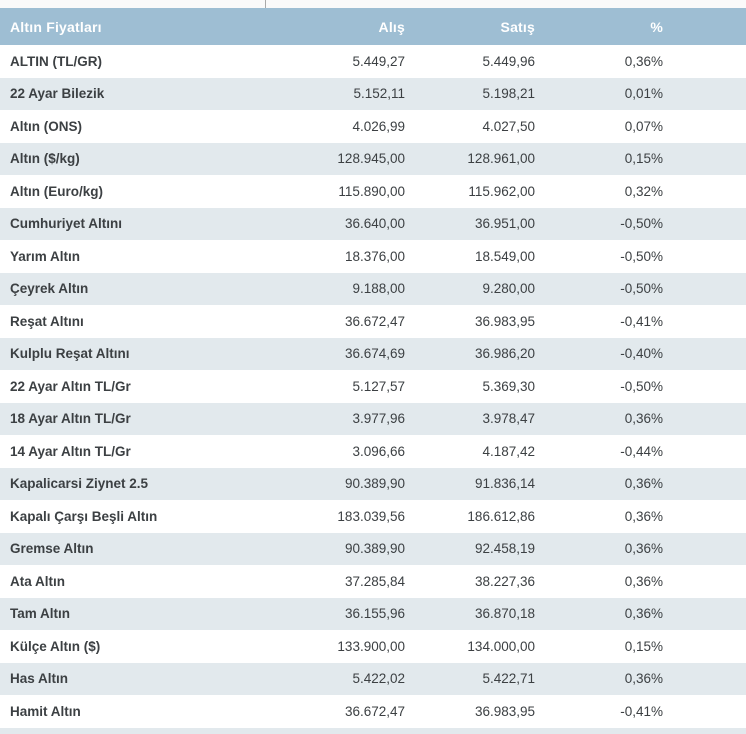  Describe the element at coordinates (641, 354) in the screenshot. I see `change-percent: -0,40%` at that location.